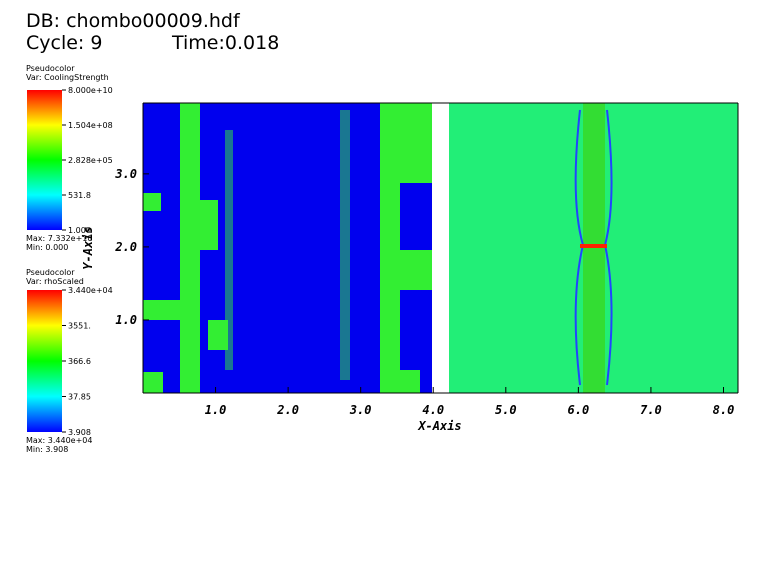 The height and width of the screenshot is (567, 763). What do you see at coordinates (90, 90) in the screenshot?
I see `legend-label: 8.000e+10` at bounding box center [90, 90].